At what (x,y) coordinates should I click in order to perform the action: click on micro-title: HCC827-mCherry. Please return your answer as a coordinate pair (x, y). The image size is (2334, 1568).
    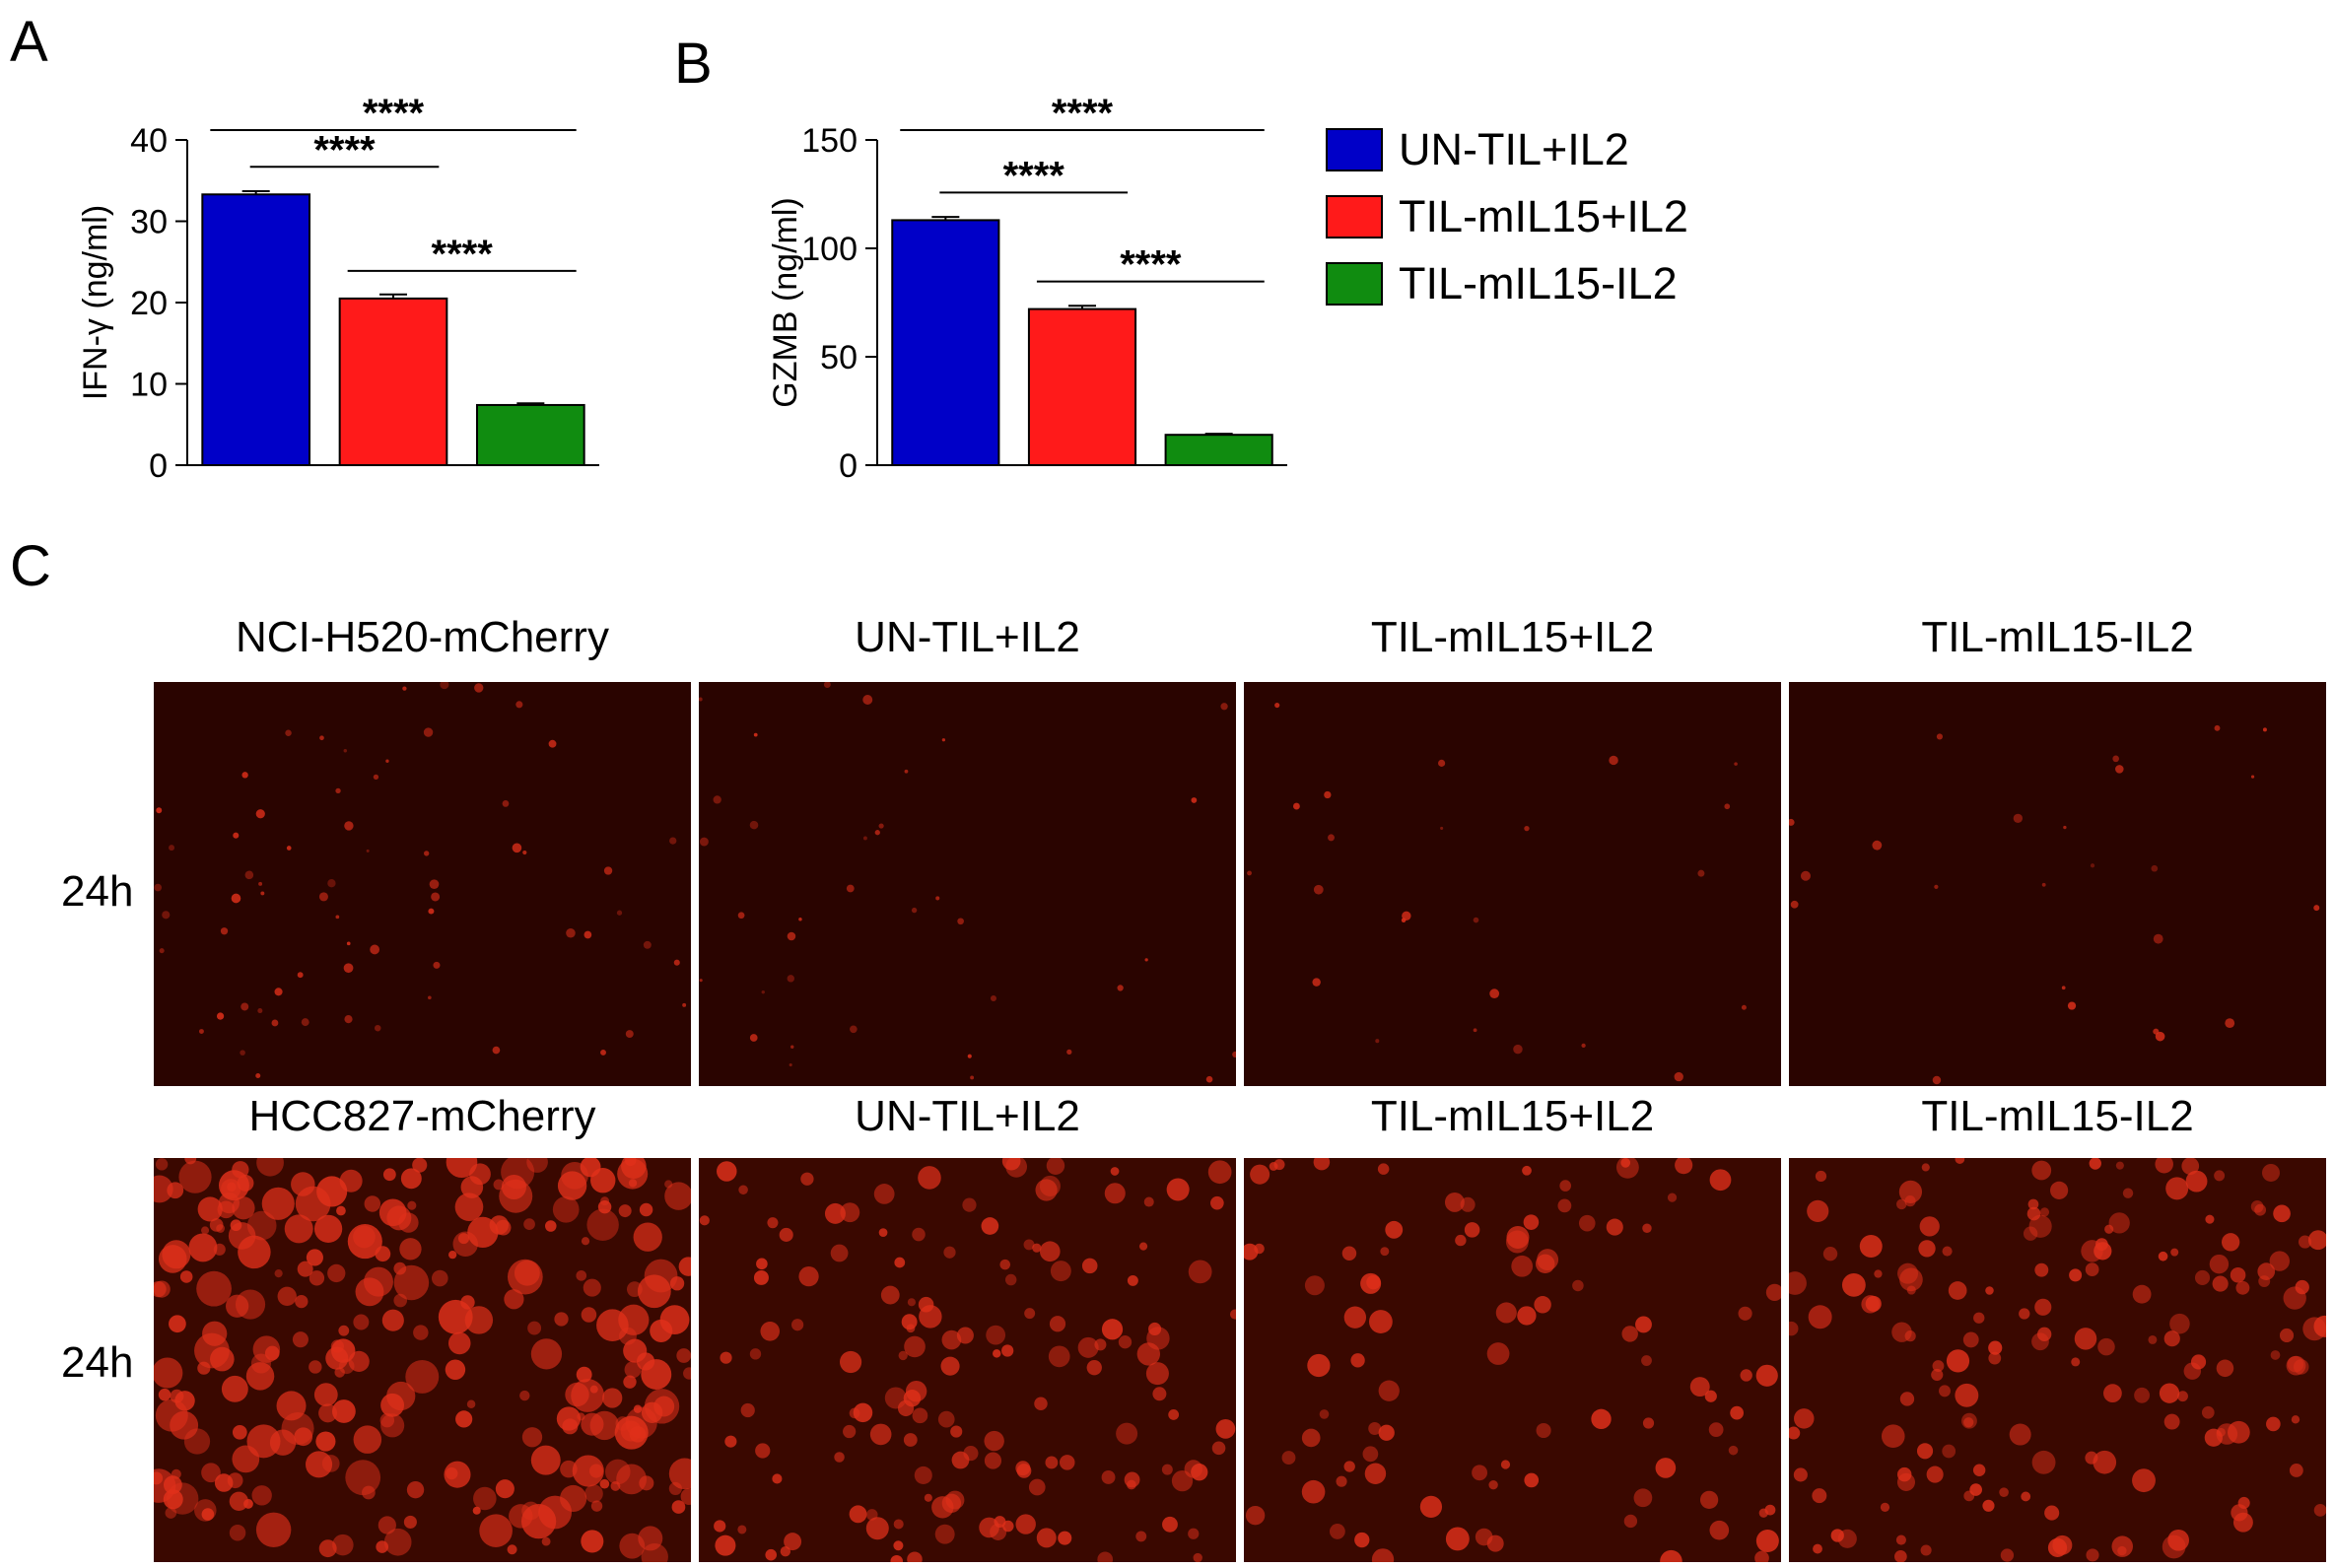
    Looking at the image, I should click on (422, 1116).